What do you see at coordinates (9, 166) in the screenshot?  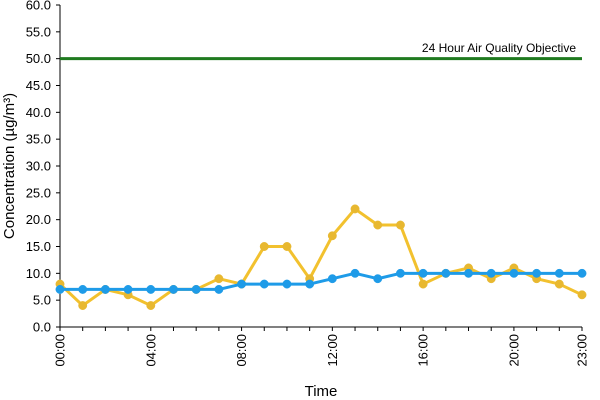 I see `y-axis-title: Concentration (µg/m³)` at bounding box center [9, 166].